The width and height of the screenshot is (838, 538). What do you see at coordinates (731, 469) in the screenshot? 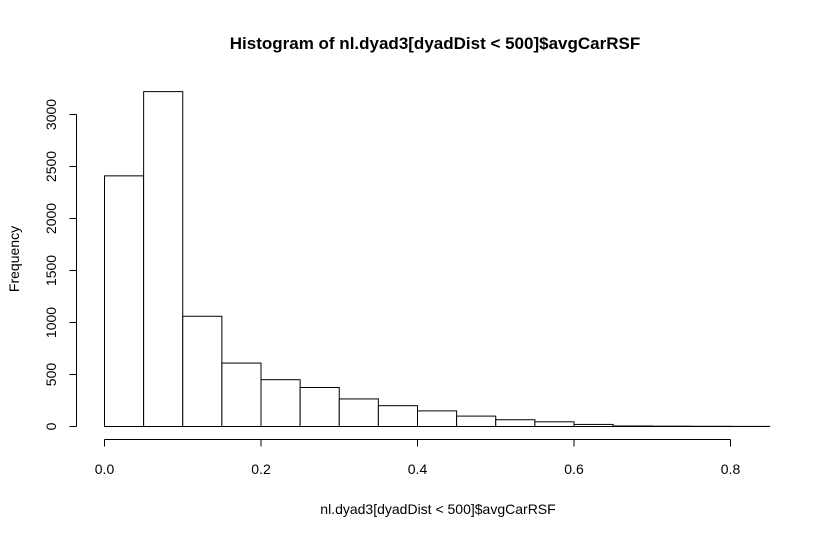
I see `x-tick-label: 0.8` at bounding box center [731, 469].